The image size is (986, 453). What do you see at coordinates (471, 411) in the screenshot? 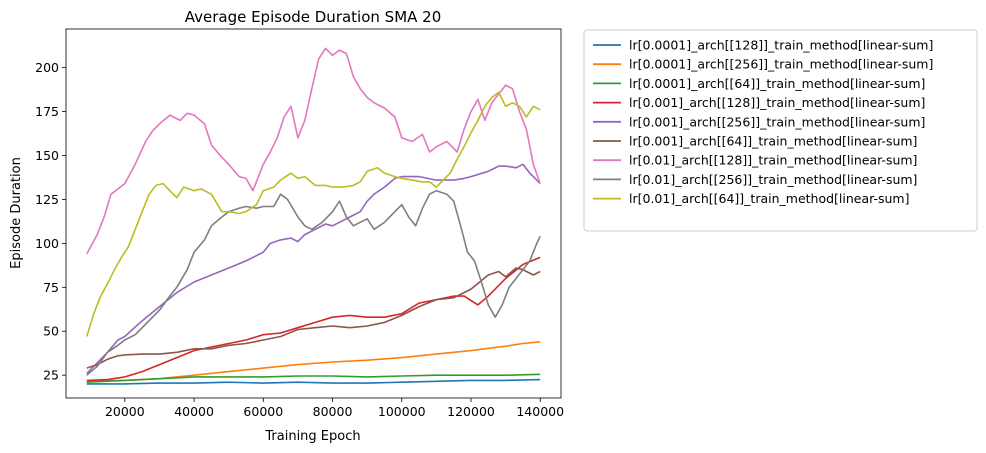
I see `x-tick-label: 120000` at bounding box center [471, 411].